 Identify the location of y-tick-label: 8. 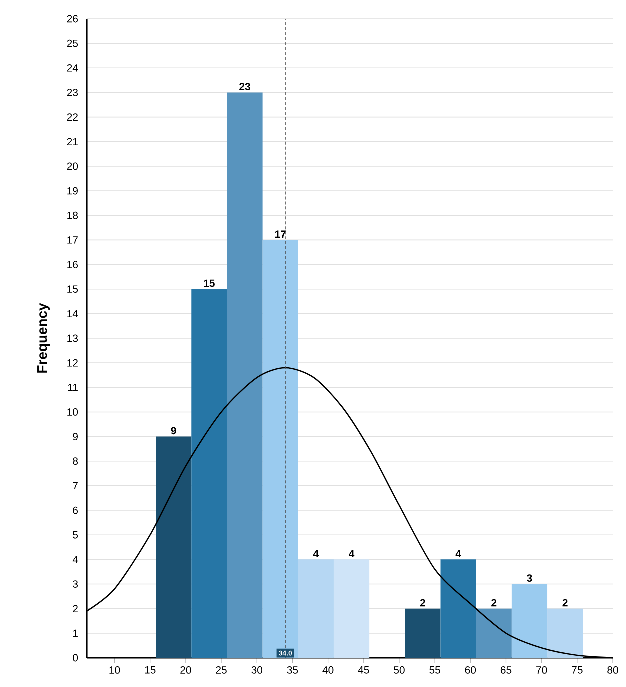
(75, 462).